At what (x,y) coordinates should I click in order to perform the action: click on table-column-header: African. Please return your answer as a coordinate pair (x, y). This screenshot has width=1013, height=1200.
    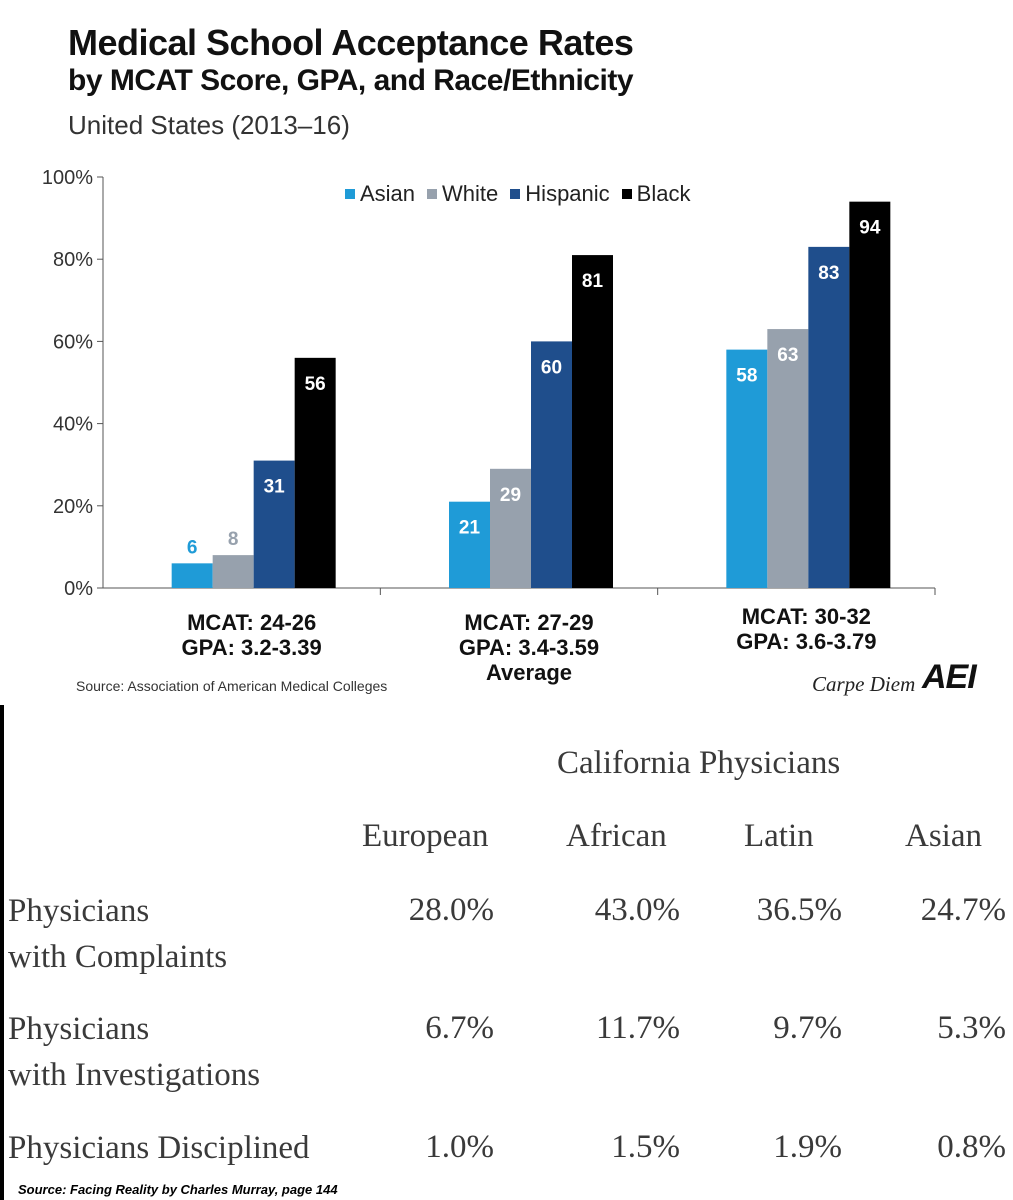
    Looking at the image, I should click on (616, 836).